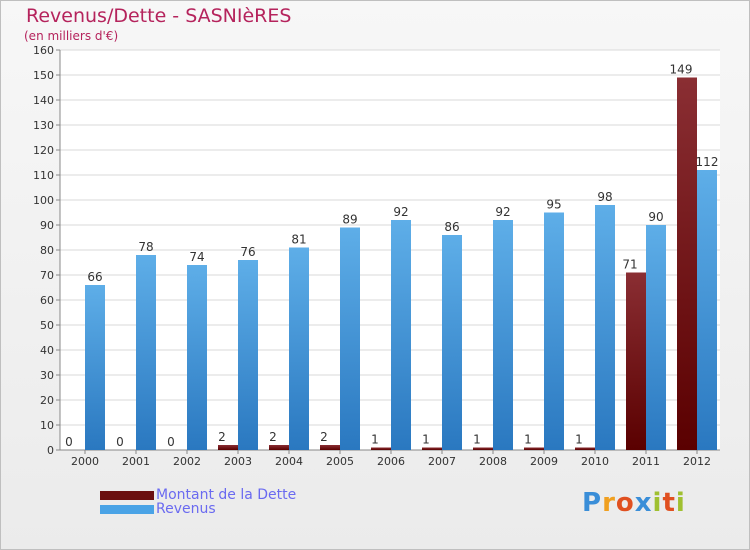  I want to click on proxiti-logo: Proxiti, so click(634, 503).